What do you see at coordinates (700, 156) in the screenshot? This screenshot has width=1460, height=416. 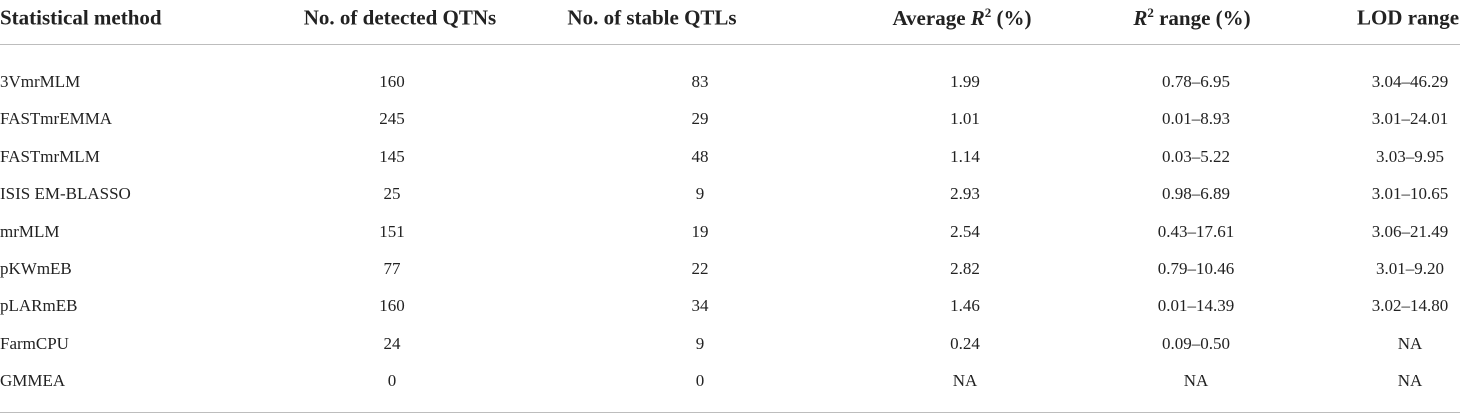 I see `table-cell: 48` at bounding box center [700, 156].